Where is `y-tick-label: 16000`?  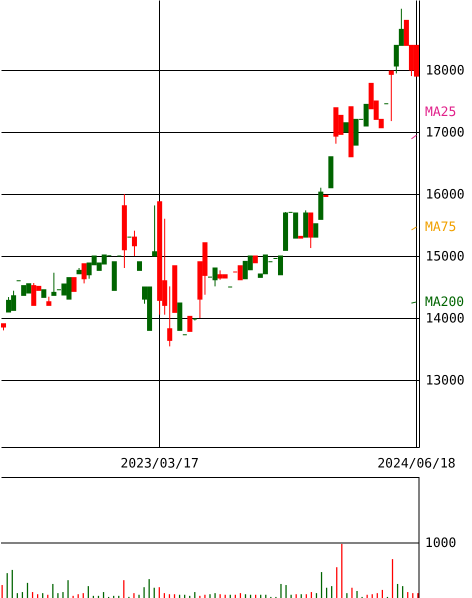 y-tick-label: 16000 is located at coordinates (445, 195).